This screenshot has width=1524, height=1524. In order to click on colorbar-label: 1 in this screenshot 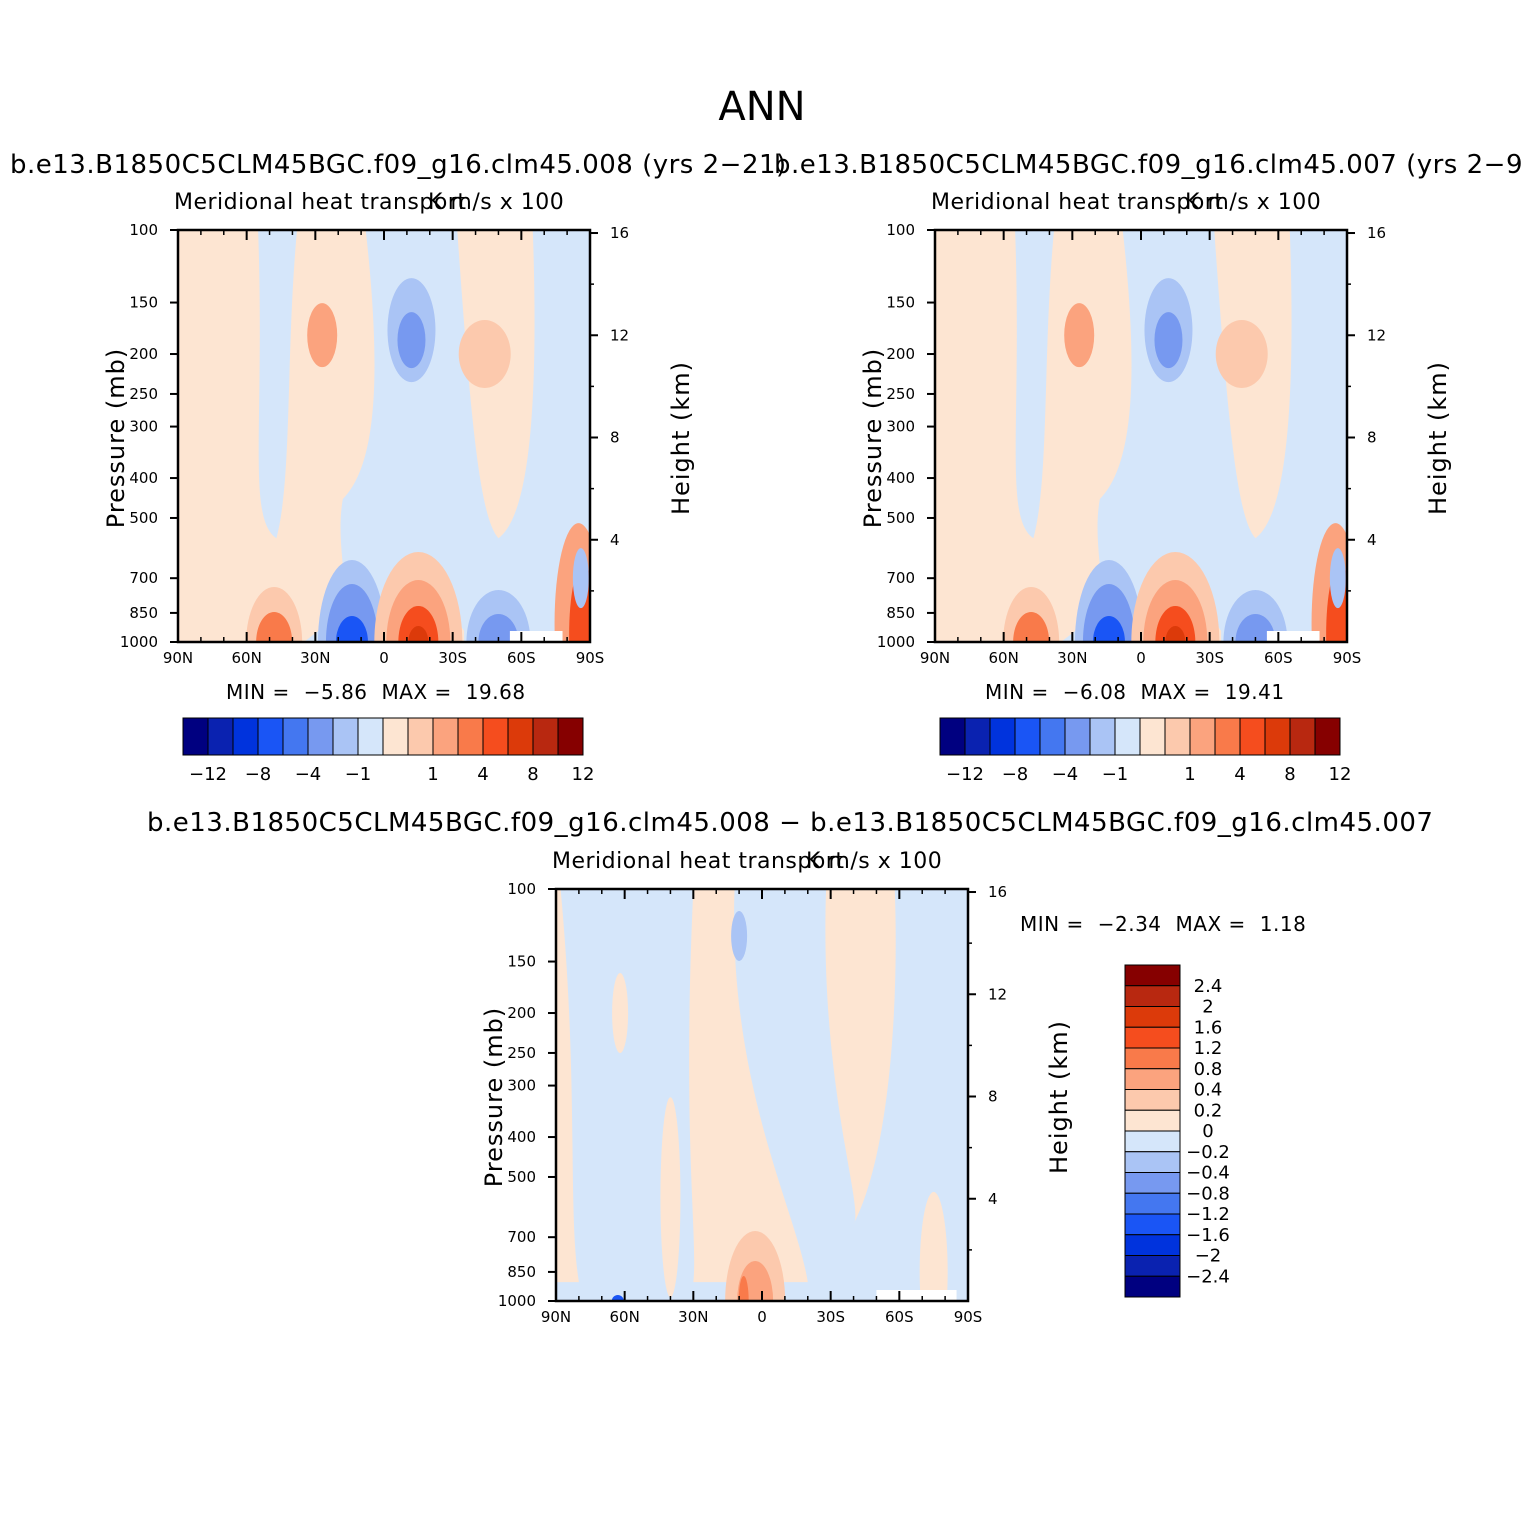, I will do `click(1189, 774)`.